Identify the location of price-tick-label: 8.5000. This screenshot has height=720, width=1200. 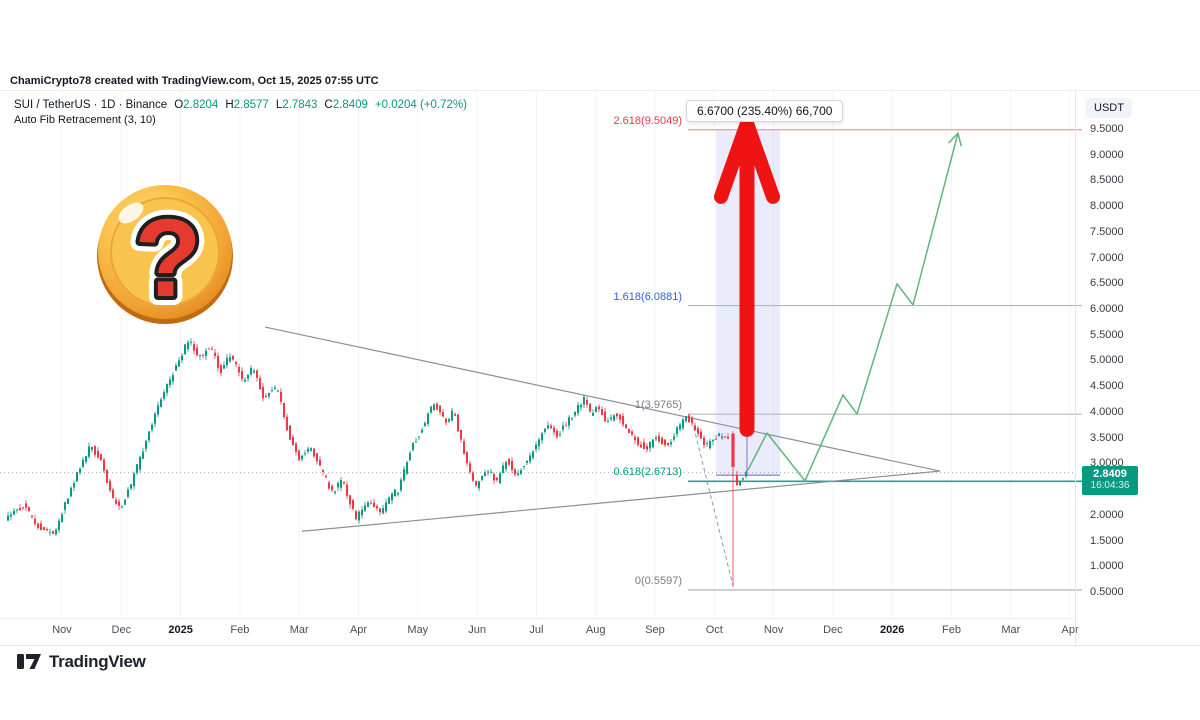
(1107, 180).